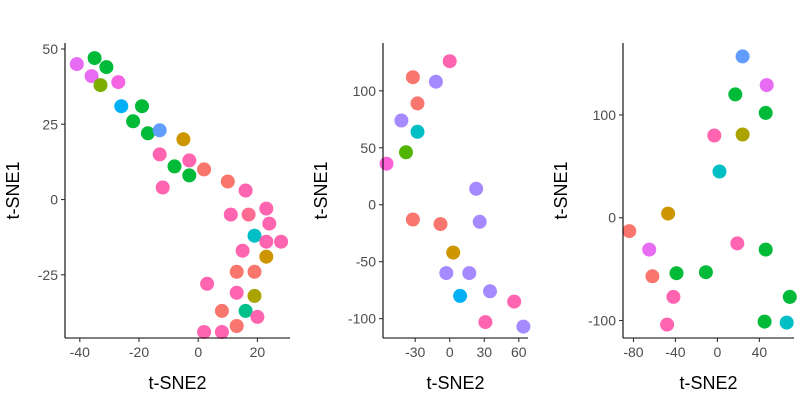 The height and width of the screenshot is (403, 808). Describe the element at coordinates (466, 349) in the screenshot. I see `x-ticks: -30 0 30 60` at that location.